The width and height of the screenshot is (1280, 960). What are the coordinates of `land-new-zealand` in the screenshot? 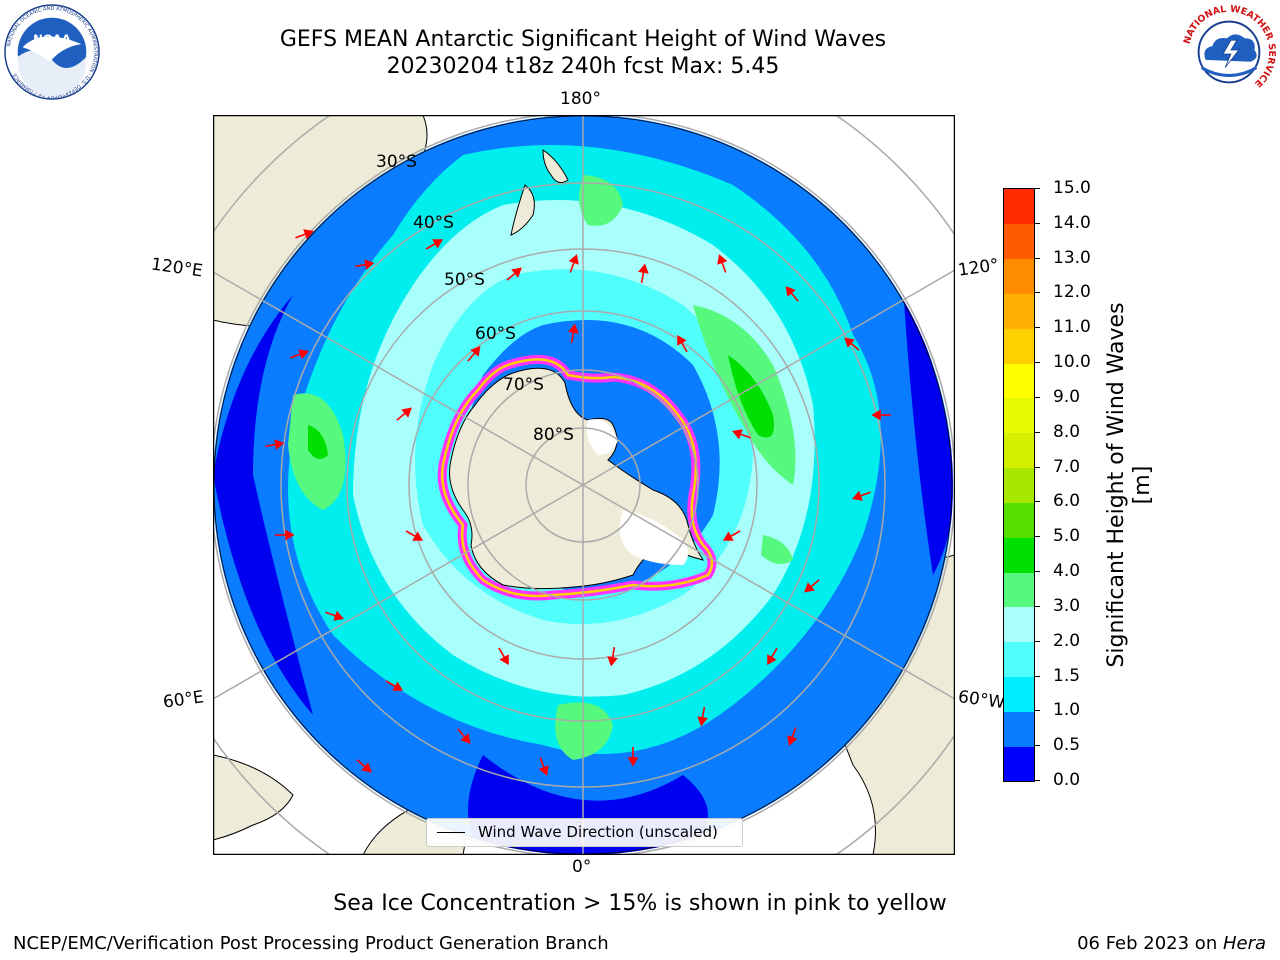 It's located at (539, 192).